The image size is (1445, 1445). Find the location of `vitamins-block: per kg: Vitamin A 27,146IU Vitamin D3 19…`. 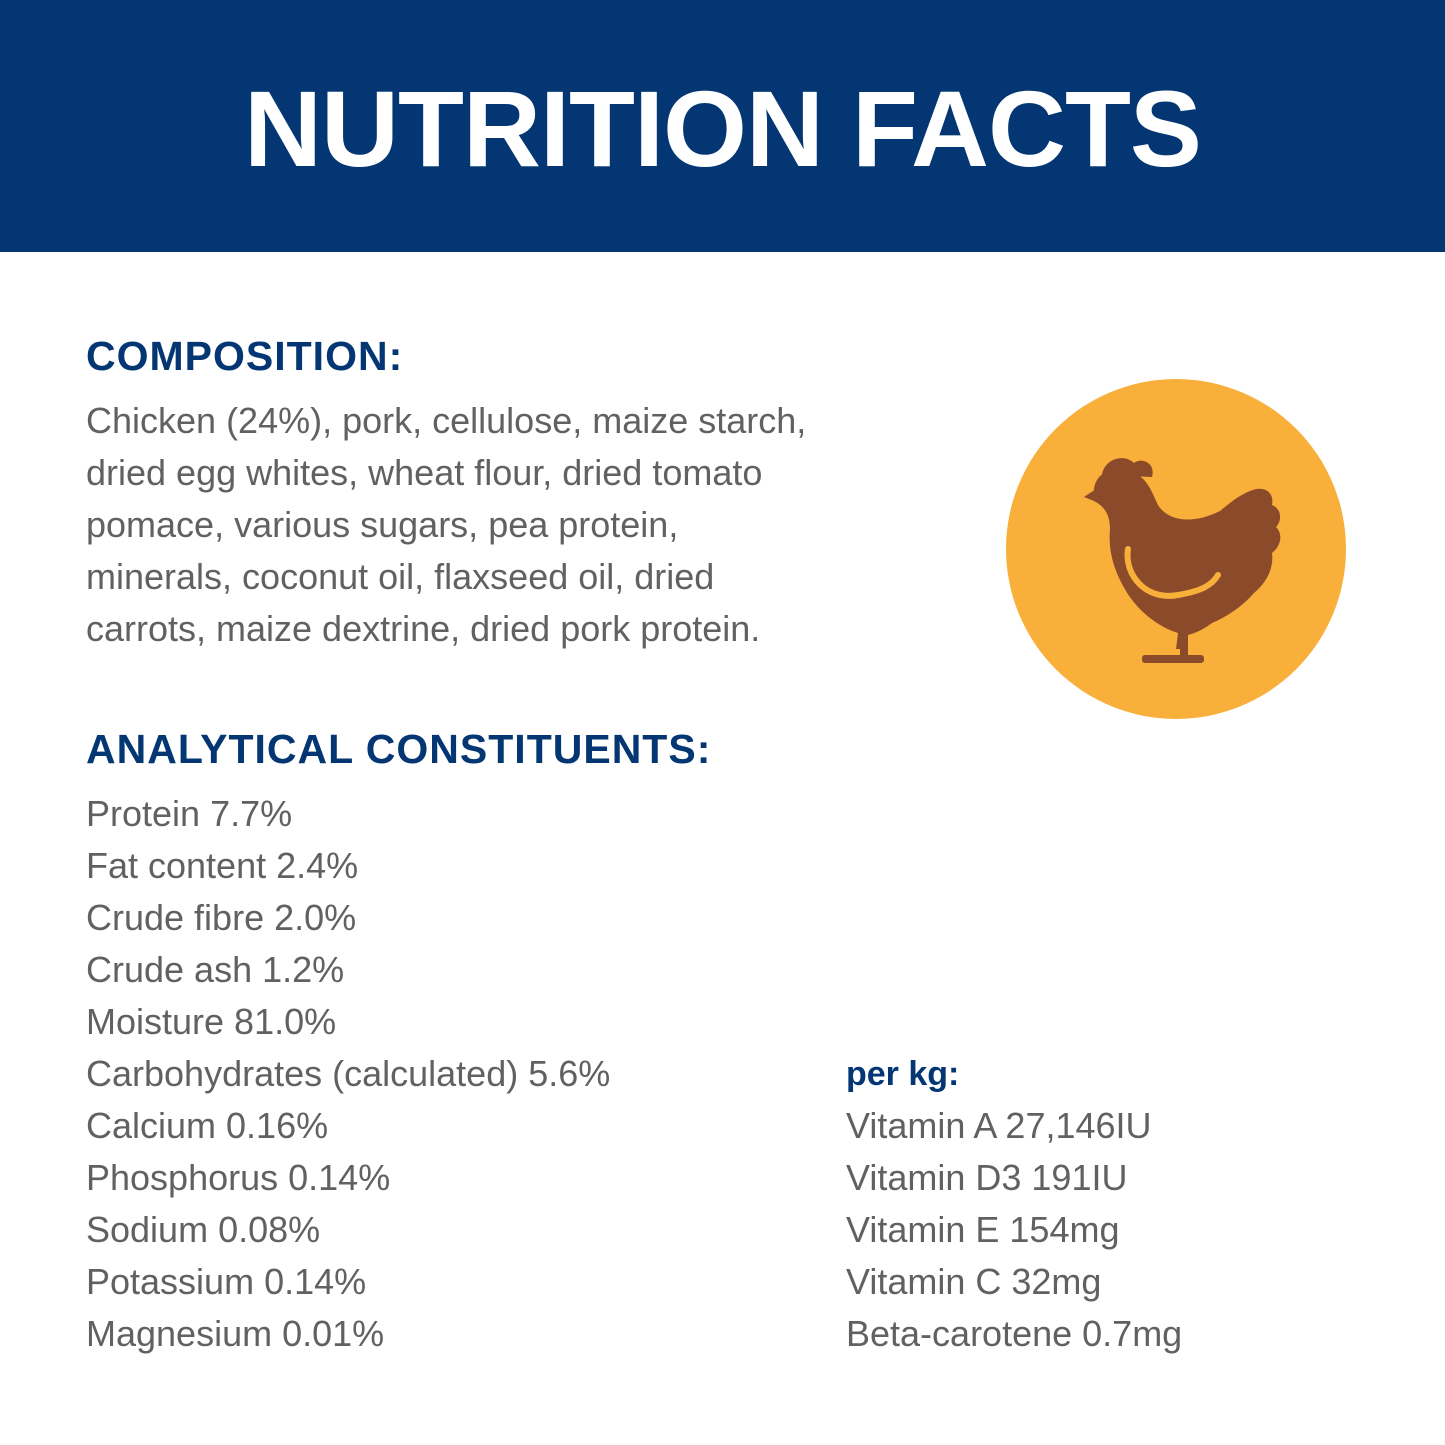

vitamins-block: per kg: Vitamin A 27,146IU Vitamin D3 19… is located at coordinates (1014, 1204).